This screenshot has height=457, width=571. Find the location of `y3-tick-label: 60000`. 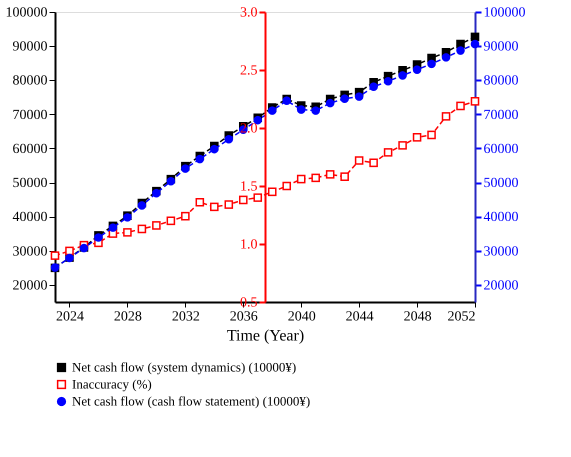

y3-tick-label: 60000 is located at coordinates (501, 149).